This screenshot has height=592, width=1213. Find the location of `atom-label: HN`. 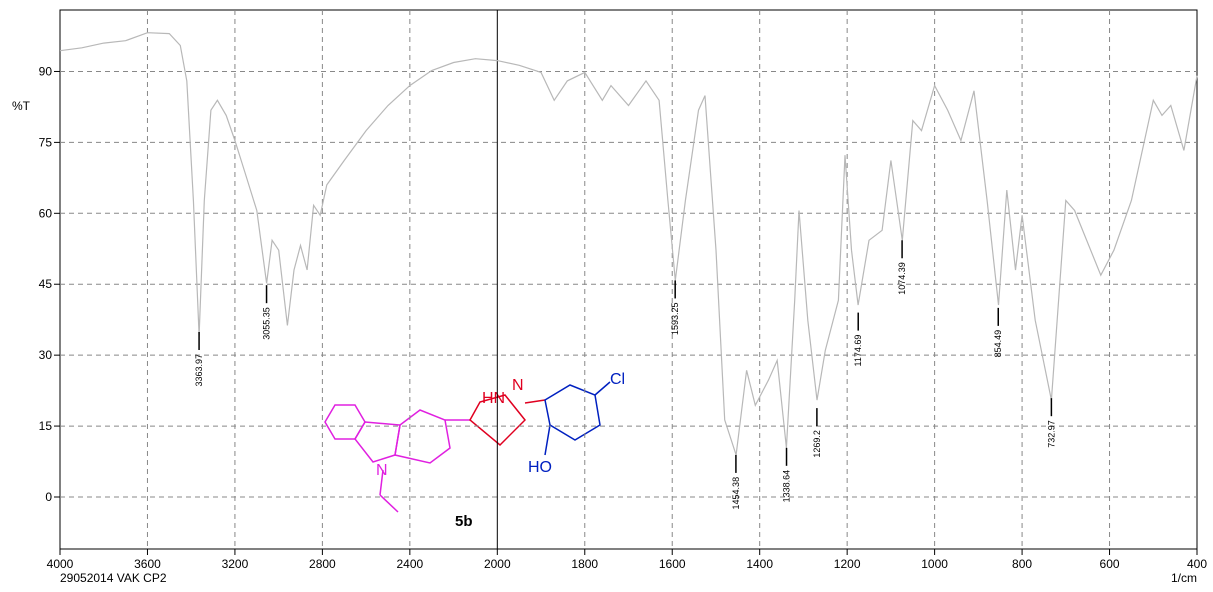

atom-label: HN is located at coordinates (493, 398).